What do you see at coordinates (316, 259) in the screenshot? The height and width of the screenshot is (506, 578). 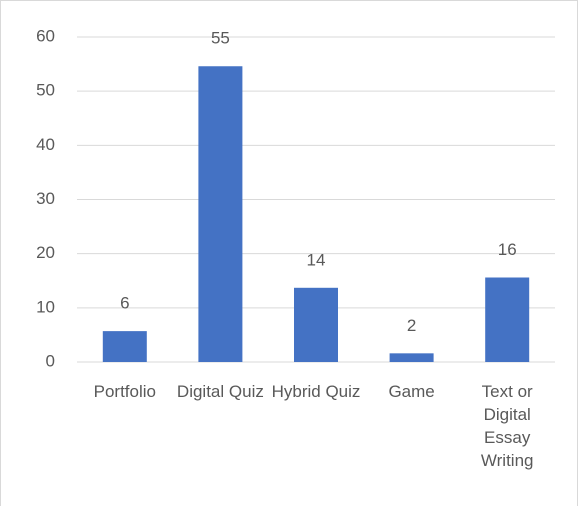 I see `data-label: 14` at bounding box center [316, 259].